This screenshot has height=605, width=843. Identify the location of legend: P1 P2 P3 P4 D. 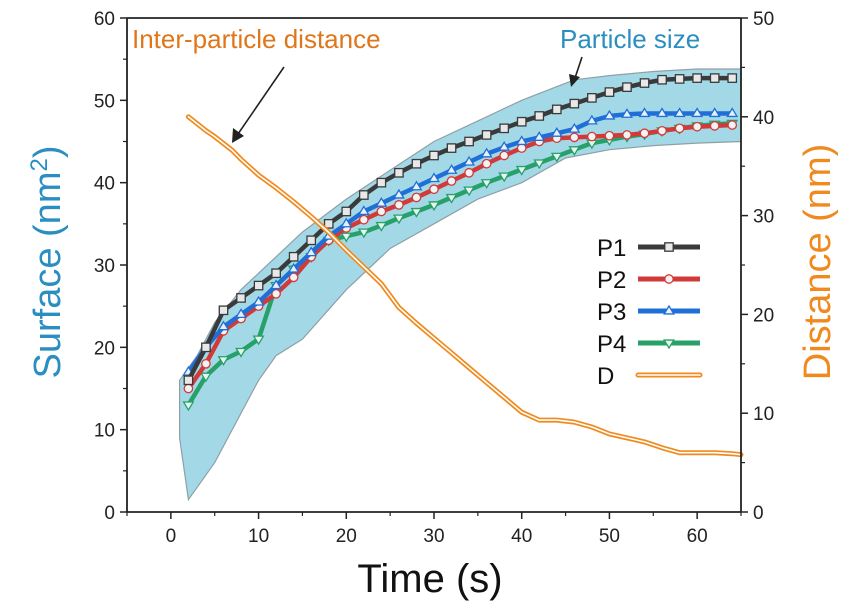
(650, 312).